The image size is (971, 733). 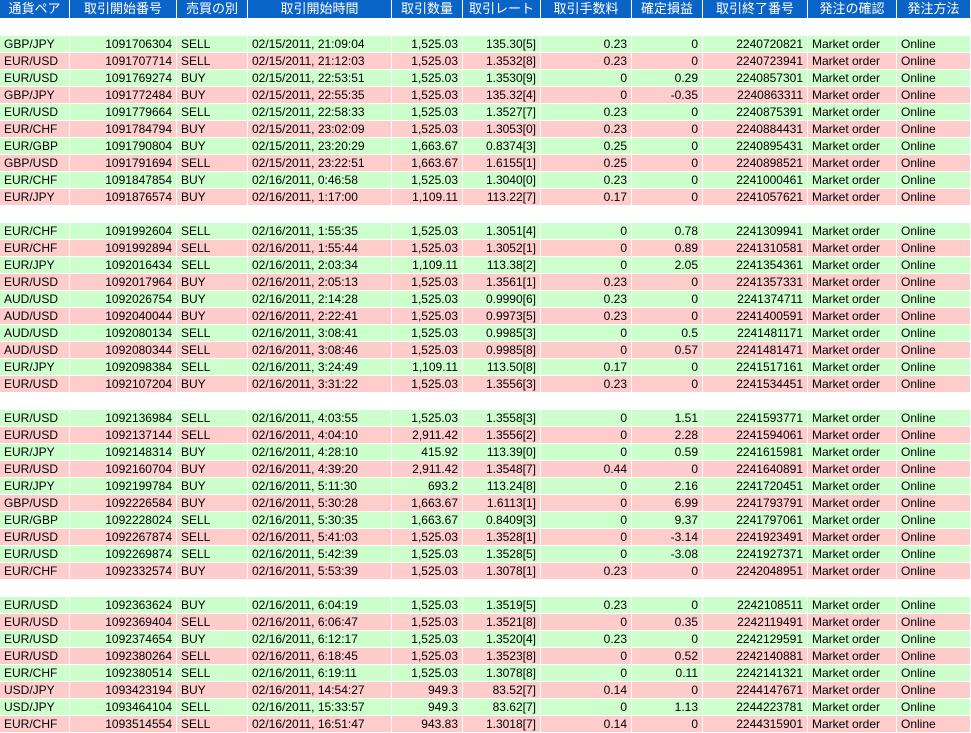 I want to click on cell: 1092026754, so click(x=123, y=299).